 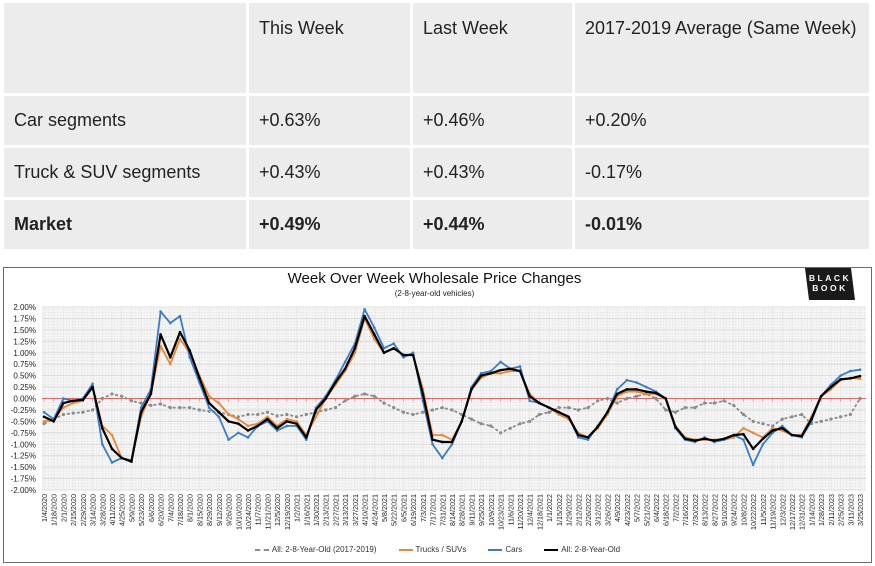 What do you see at coordinates (722, 120) in the screenshot?
I see `cell-car-avg: +0.20%` at bounding box center [722, 120].